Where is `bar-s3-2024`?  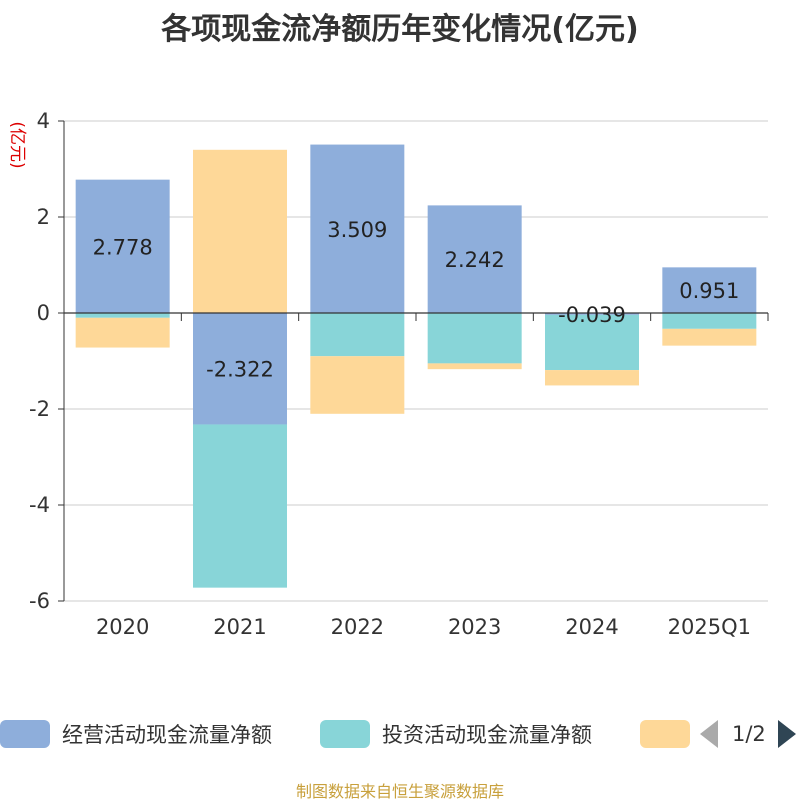 bar-s3-2024 is located at coordinates (592, 378).